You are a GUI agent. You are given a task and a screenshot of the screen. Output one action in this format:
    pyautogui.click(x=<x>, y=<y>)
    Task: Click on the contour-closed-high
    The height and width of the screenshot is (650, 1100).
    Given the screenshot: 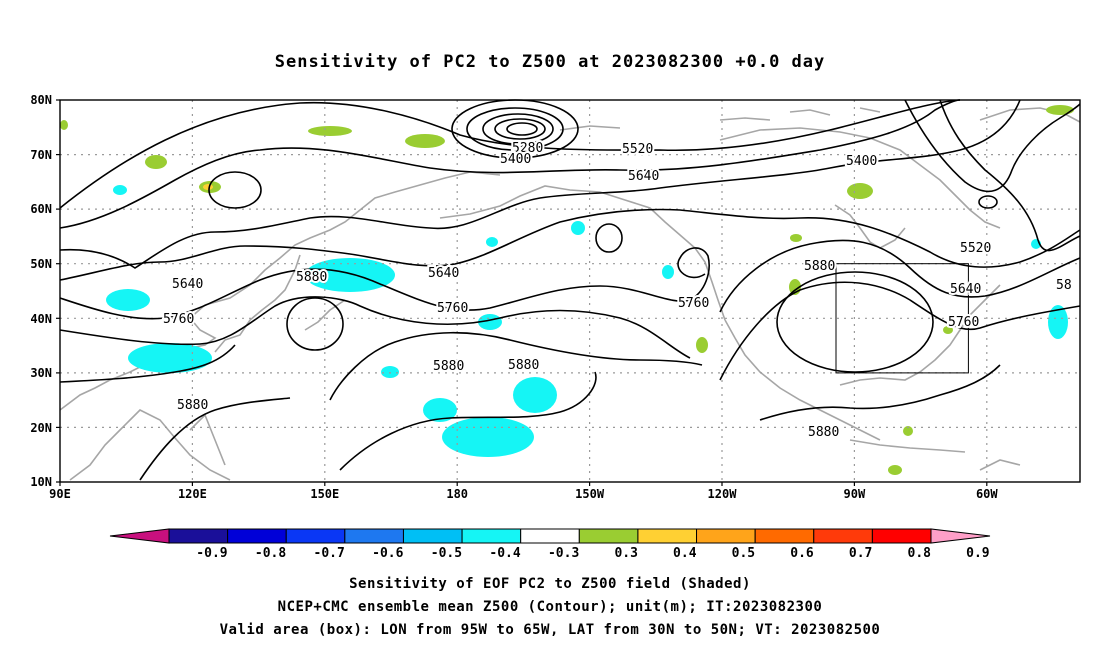 What is the action you would take?
    pyautogui.click(x=609, y=238)
    